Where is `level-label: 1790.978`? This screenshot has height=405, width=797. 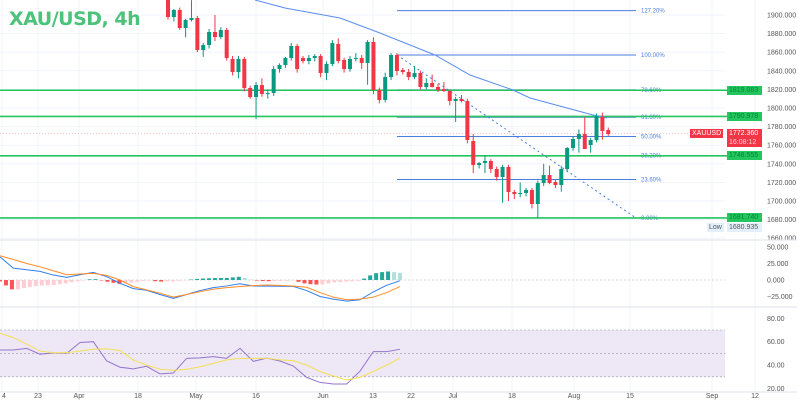 level-label: 1790.978 is located at coordinates (744, 116).